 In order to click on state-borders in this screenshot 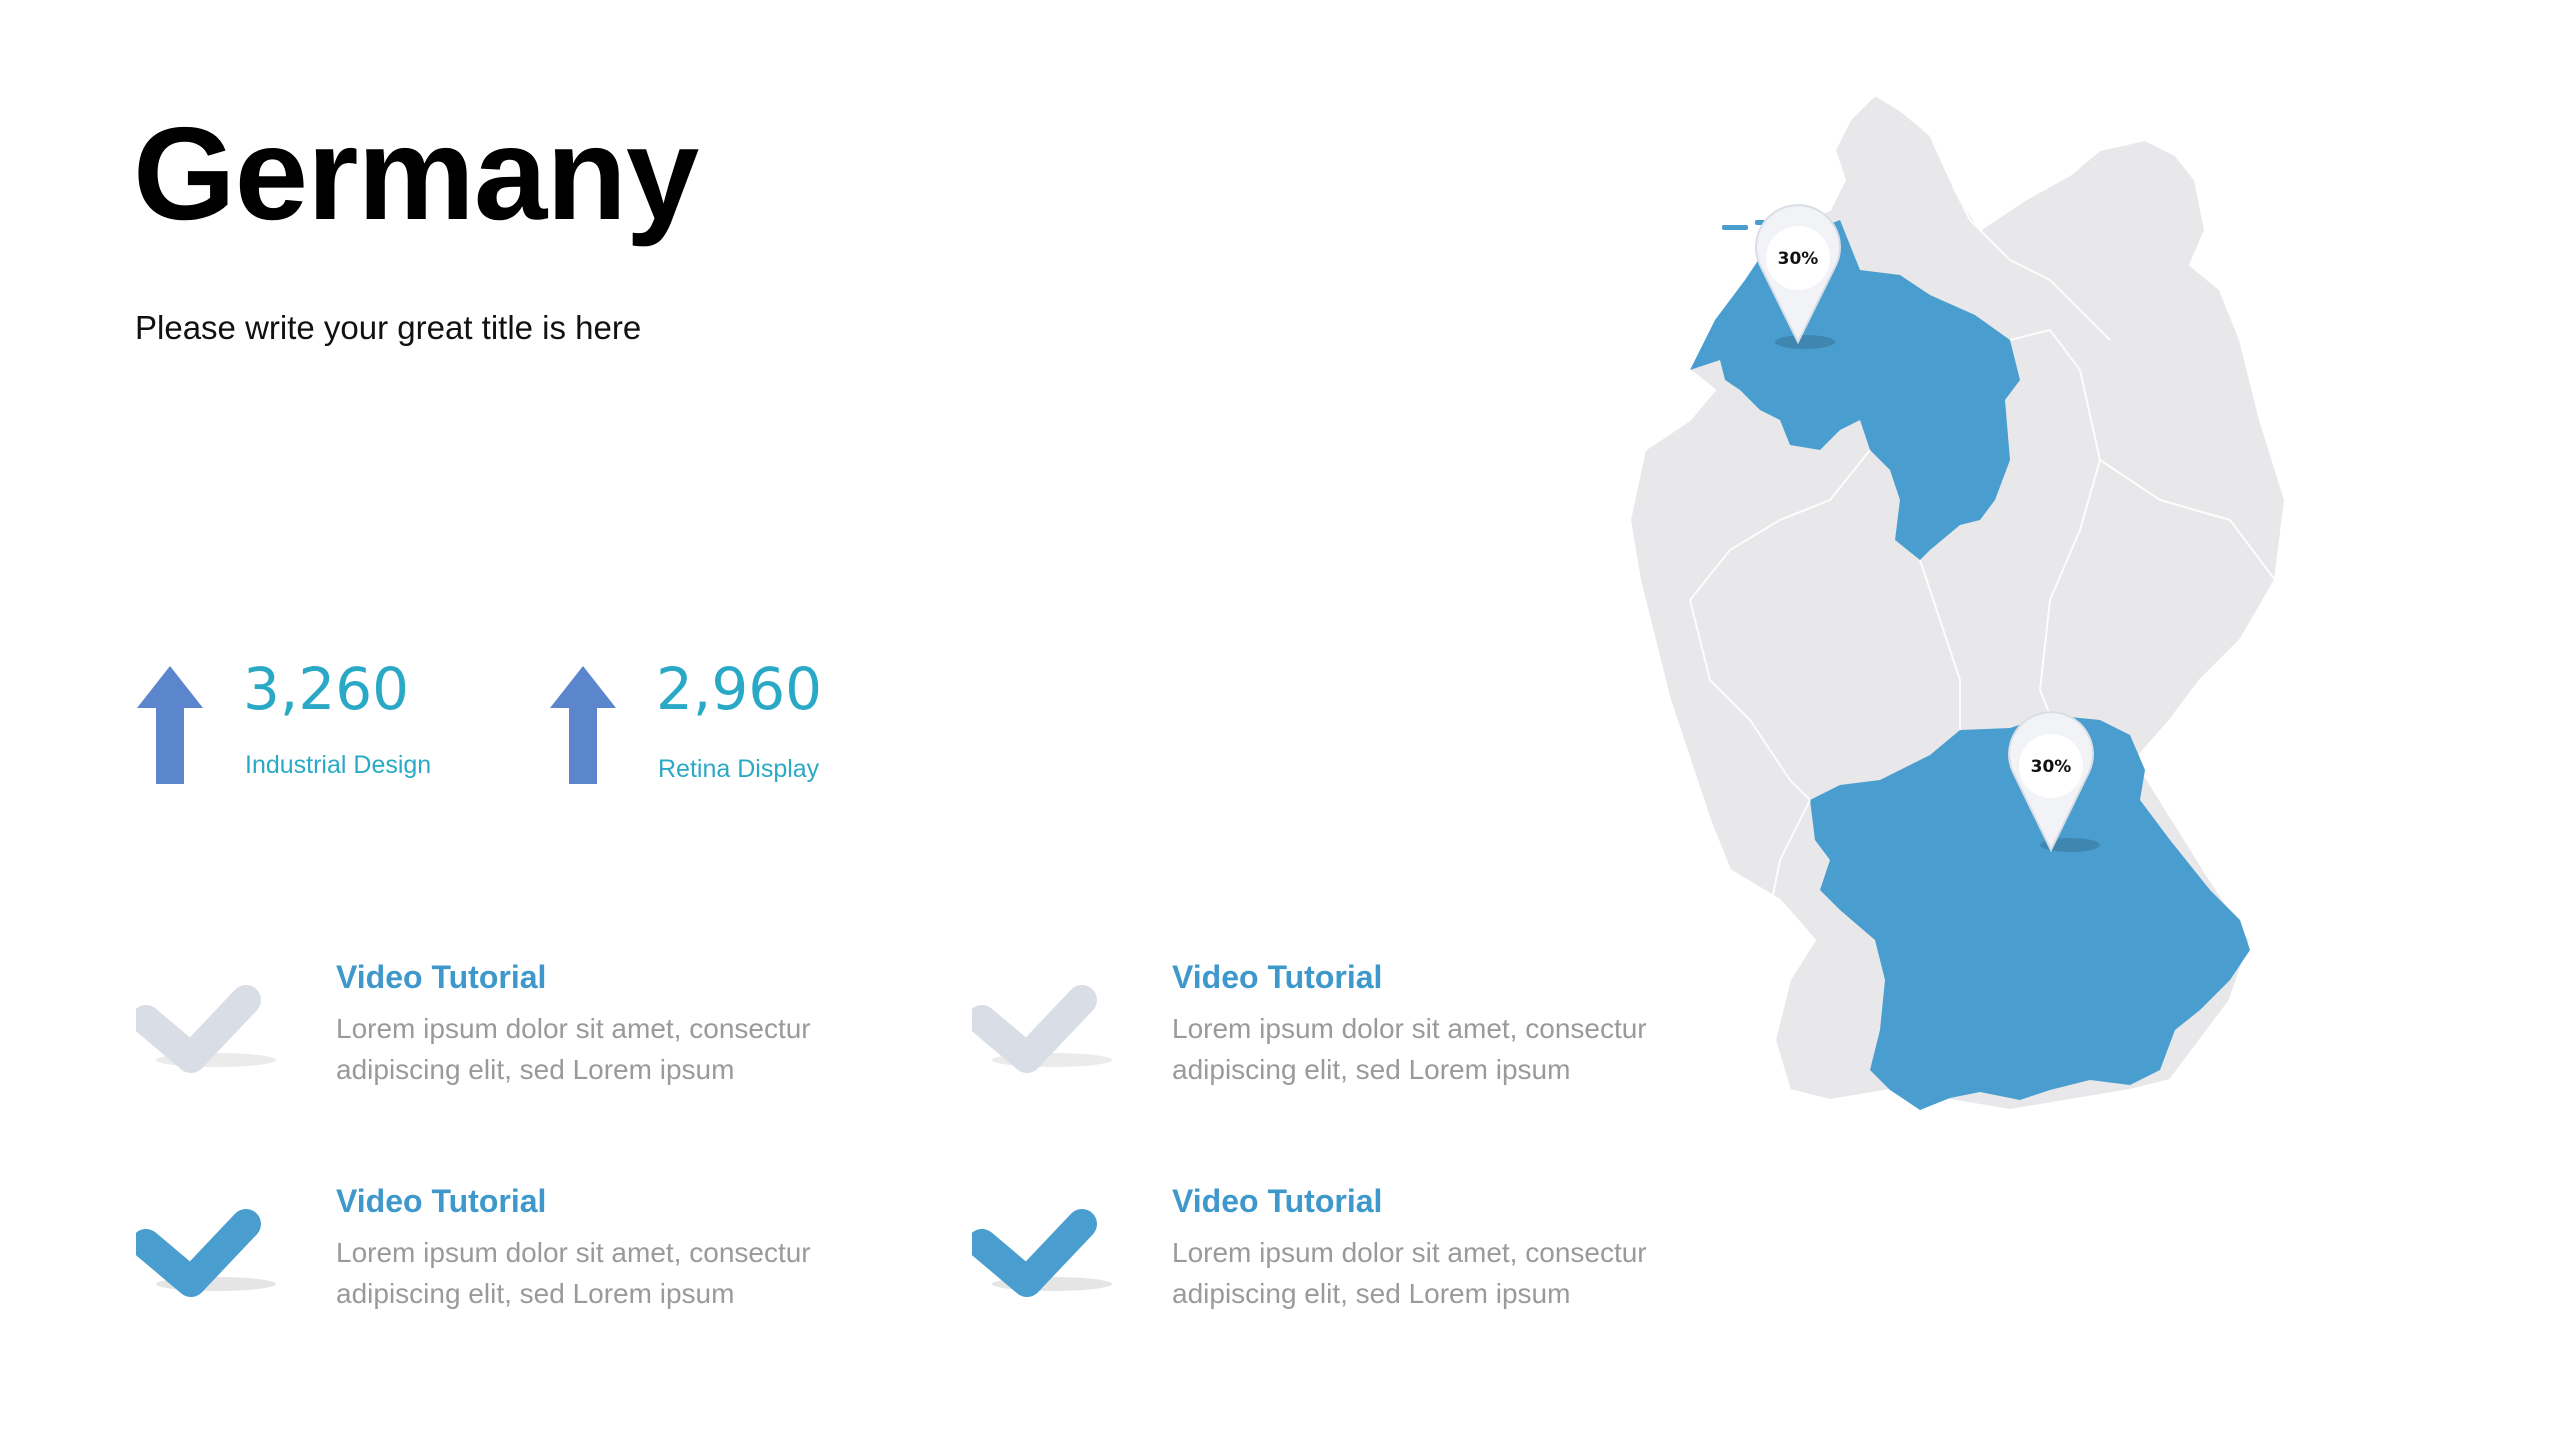, I will do `click(1982, 565)`.